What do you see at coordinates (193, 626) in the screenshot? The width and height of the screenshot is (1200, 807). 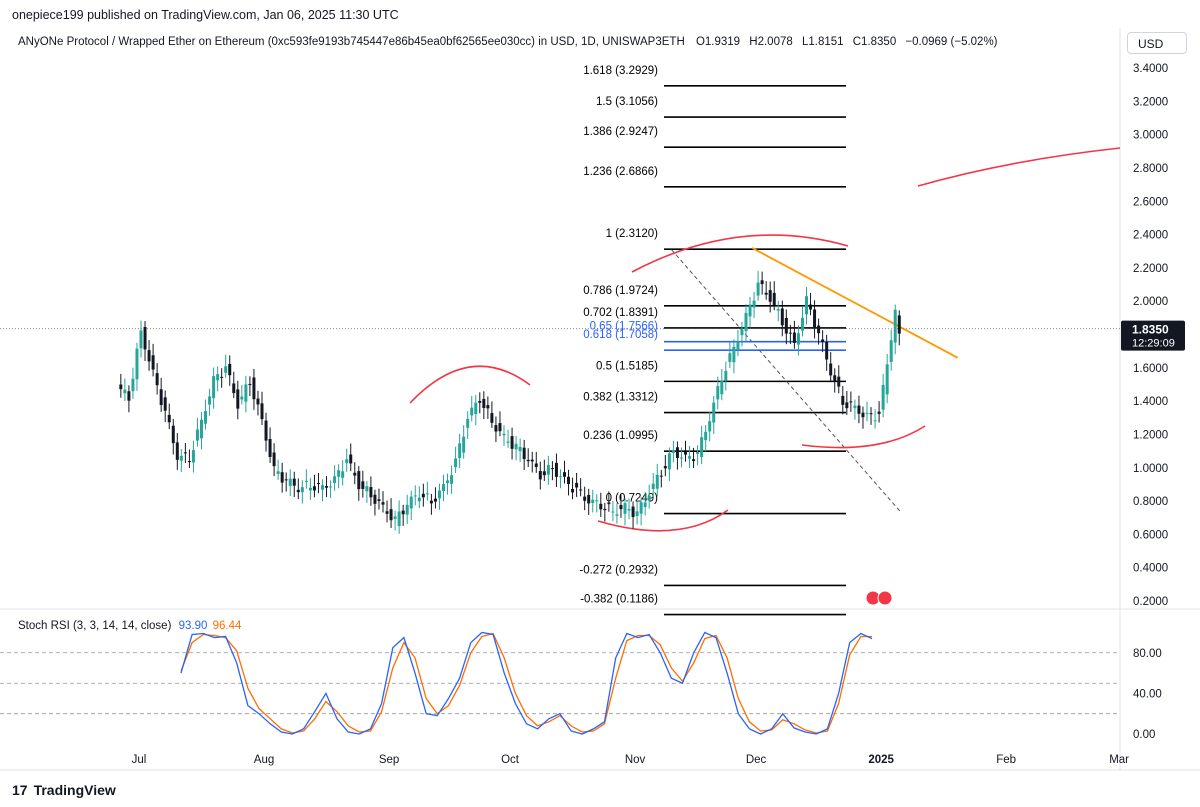 I see `stoch-rsi-k-value: 93.90` at bounding box center [193, 626].